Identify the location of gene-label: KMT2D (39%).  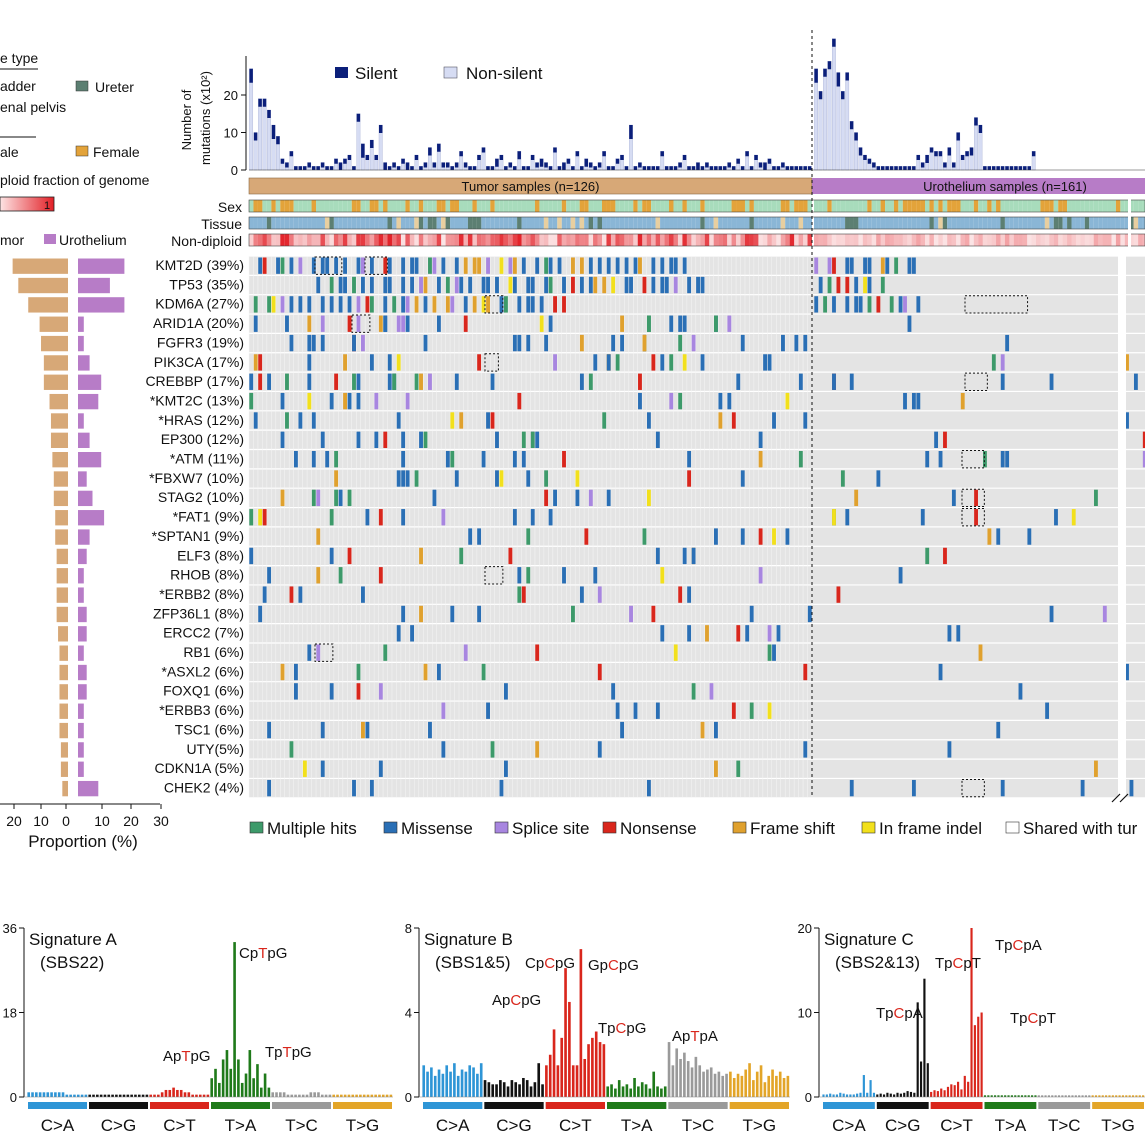
(199, 265).